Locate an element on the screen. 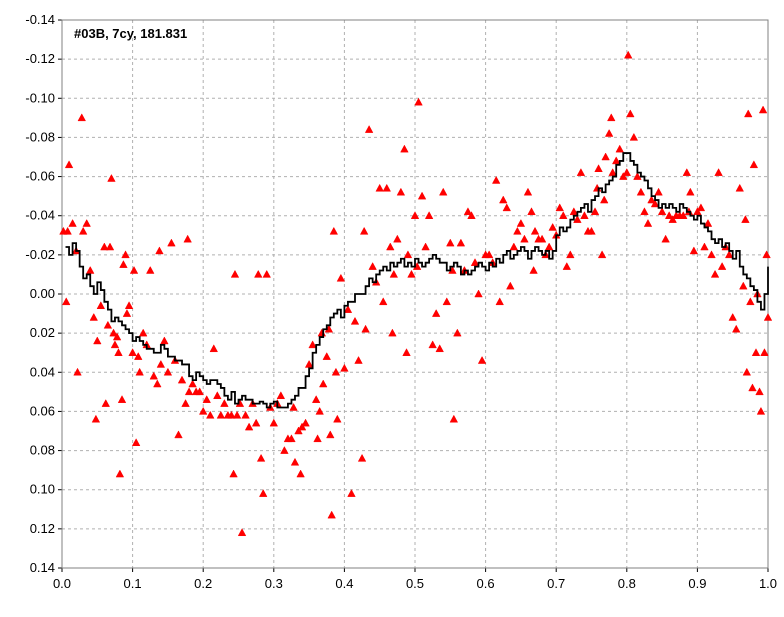 The width and height of the screenshot is (784, 617). y-tick-label: 0.14 is located at coordinates (42, 567).